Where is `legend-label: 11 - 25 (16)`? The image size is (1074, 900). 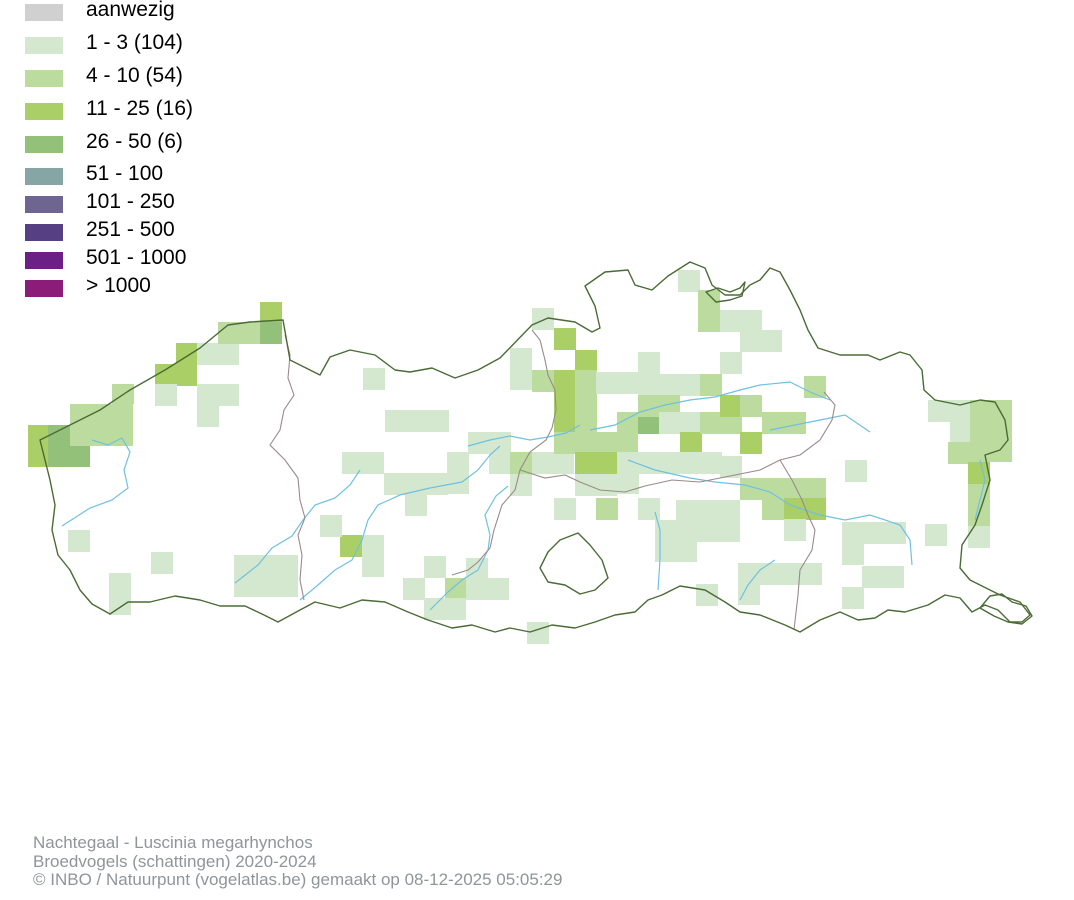
legend-label: 11 - 25 (16) is located at coordinates (139, 108).